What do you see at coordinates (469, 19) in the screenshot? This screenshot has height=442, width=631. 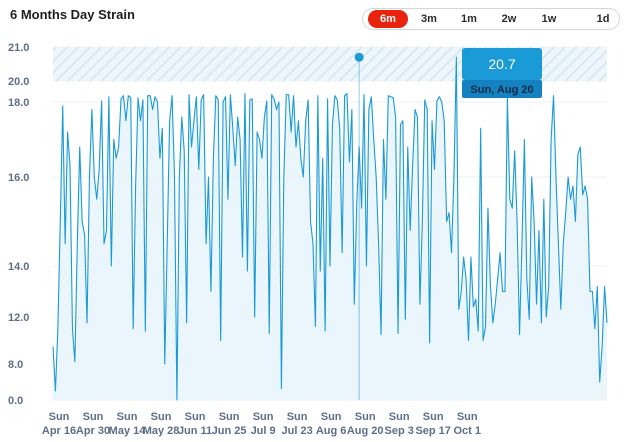 I see `range-1m-button: 1m` at bounding box center [469, 19].